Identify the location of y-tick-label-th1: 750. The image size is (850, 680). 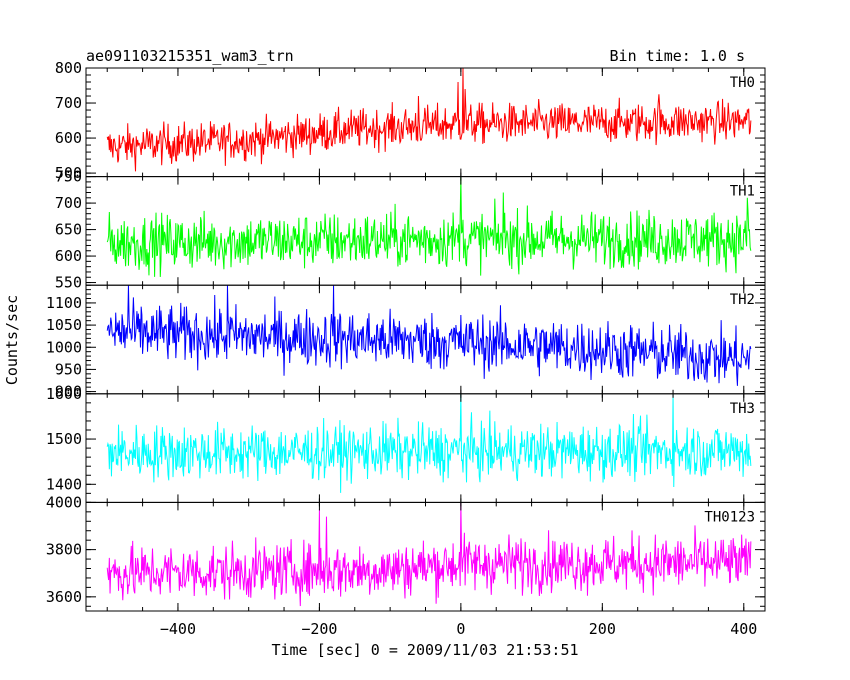
(68, 177).